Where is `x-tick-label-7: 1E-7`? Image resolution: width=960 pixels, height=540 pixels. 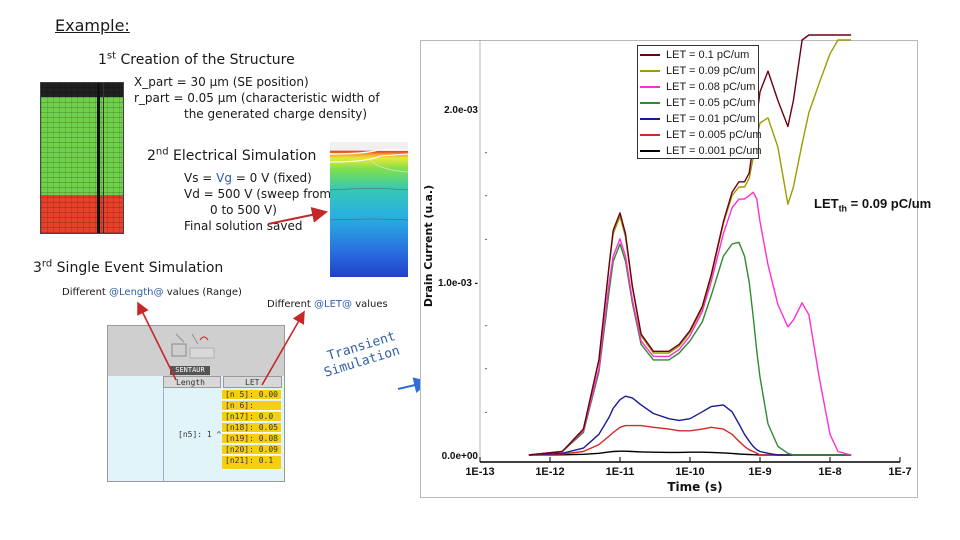
x-tick-label-7: 1E-7 is located at coordinates (899, 472).